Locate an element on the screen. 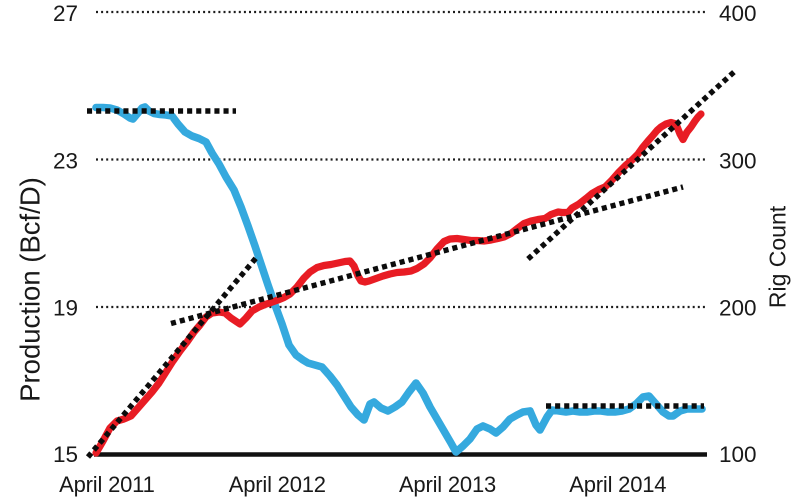  svg-text: April 2013 is located at coordinates (447, 484).